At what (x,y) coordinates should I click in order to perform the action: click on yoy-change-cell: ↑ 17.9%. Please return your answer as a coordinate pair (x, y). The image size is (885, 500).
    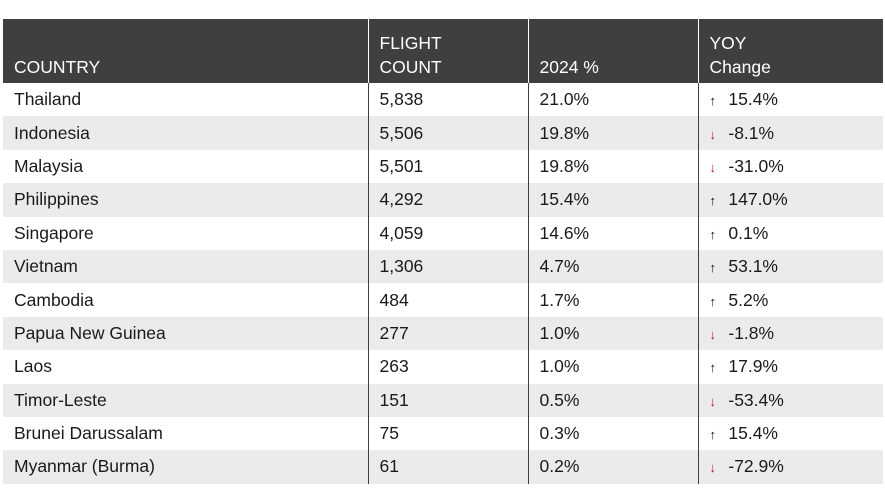
    Looking at the image, I should click on (790, 367).